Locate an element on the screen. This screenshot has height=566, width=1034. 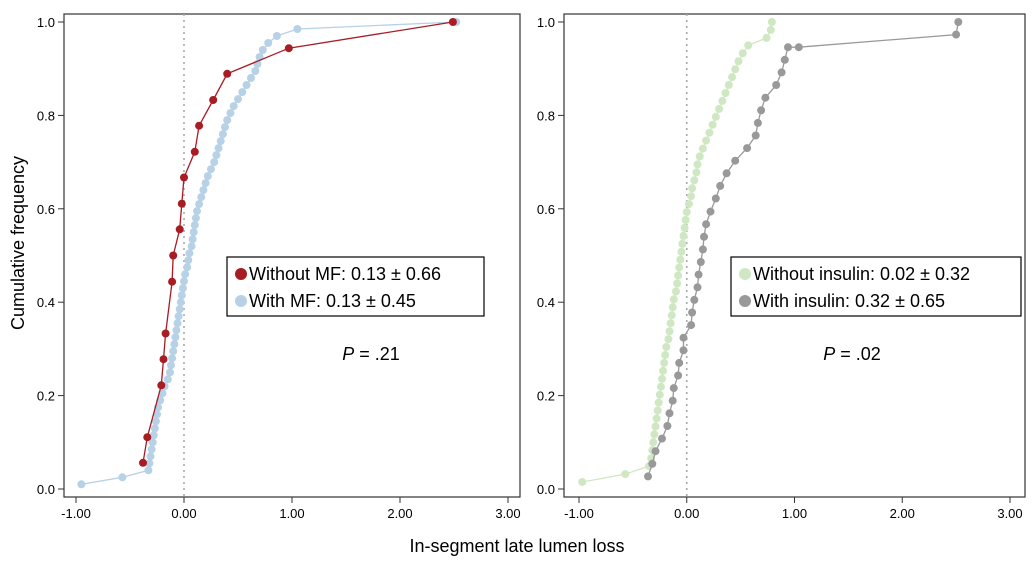
x-tick-label: 1.00 is located at coordinates (291, 513).